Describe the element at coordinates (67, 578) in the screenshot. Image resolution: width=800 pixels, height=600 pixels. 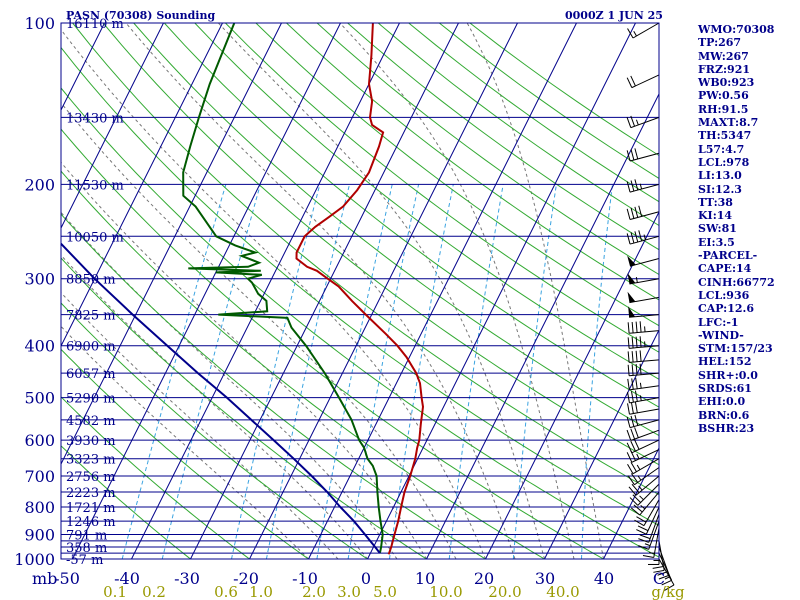
I see `temperature-tick-label: -50` at that location.